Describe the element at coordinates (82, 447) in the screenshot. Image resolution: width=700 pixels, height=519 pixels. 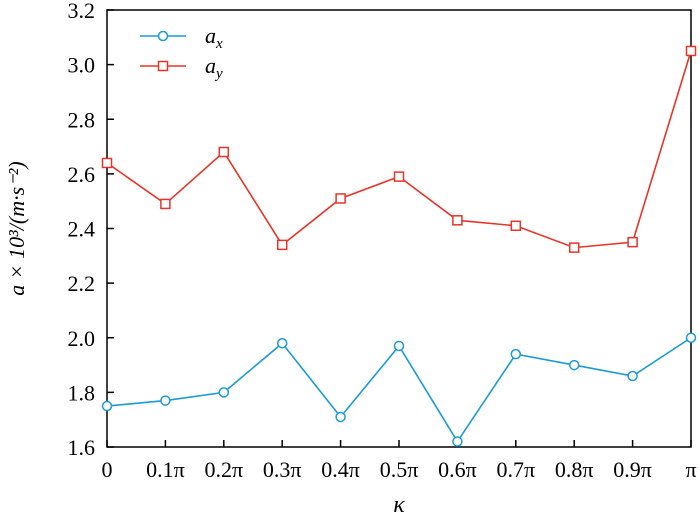
I see `y-tick-label: 1.6` at that location.